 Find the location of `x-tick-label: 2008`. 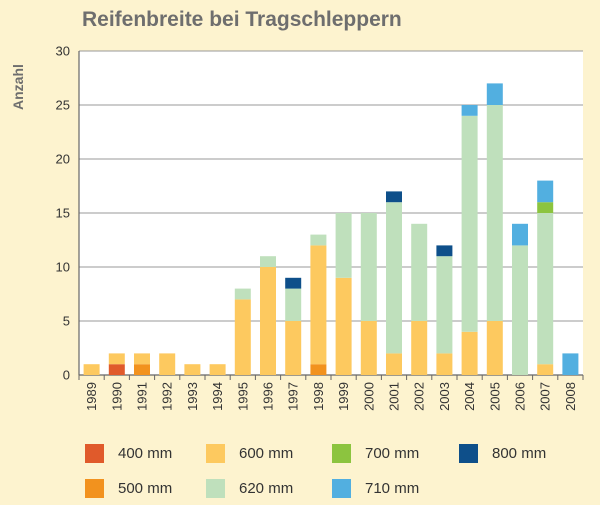

x-tick-label: 2008 is located at coordinates (570, 396).